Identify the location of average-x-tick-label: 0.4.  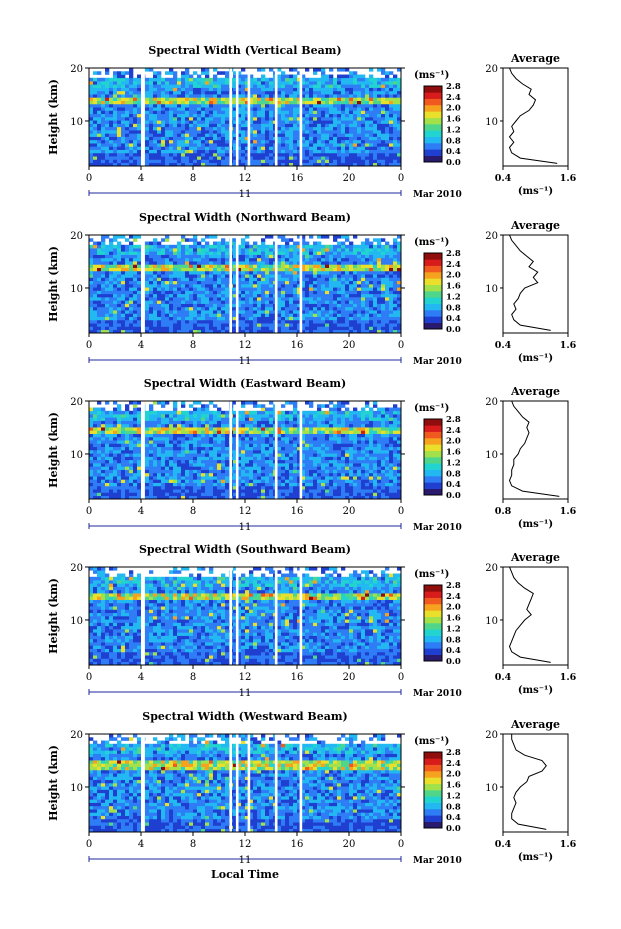
(503, 345).